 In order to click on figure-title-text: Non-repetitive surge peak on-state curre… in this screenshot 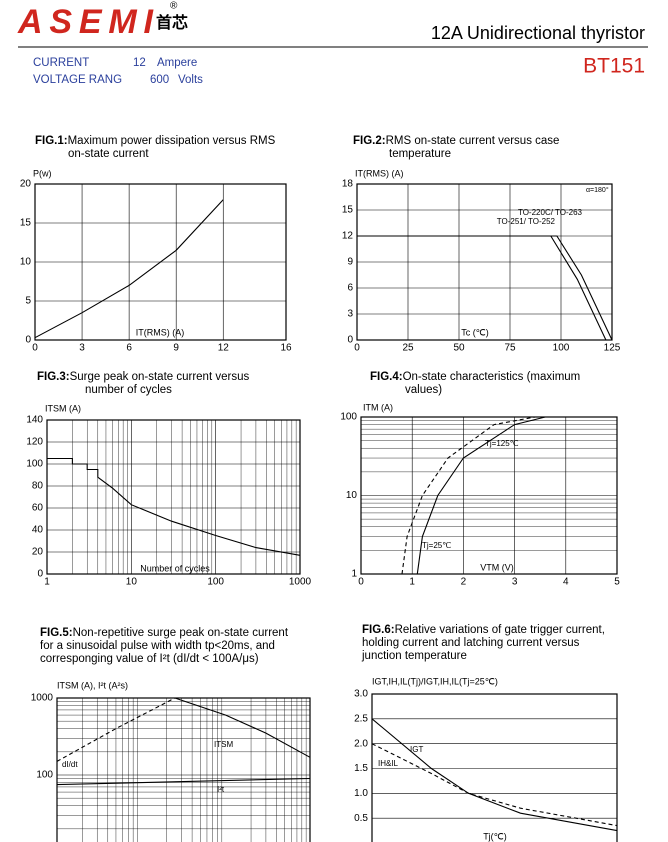, I will do `click(181, 633)`.